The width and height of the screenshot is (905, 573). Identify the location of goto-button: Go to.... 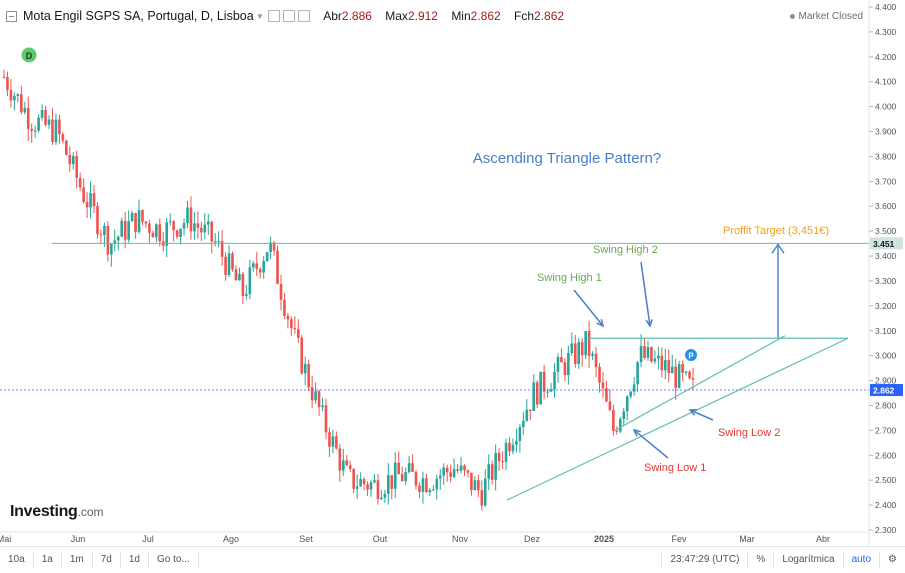
(174, 560).